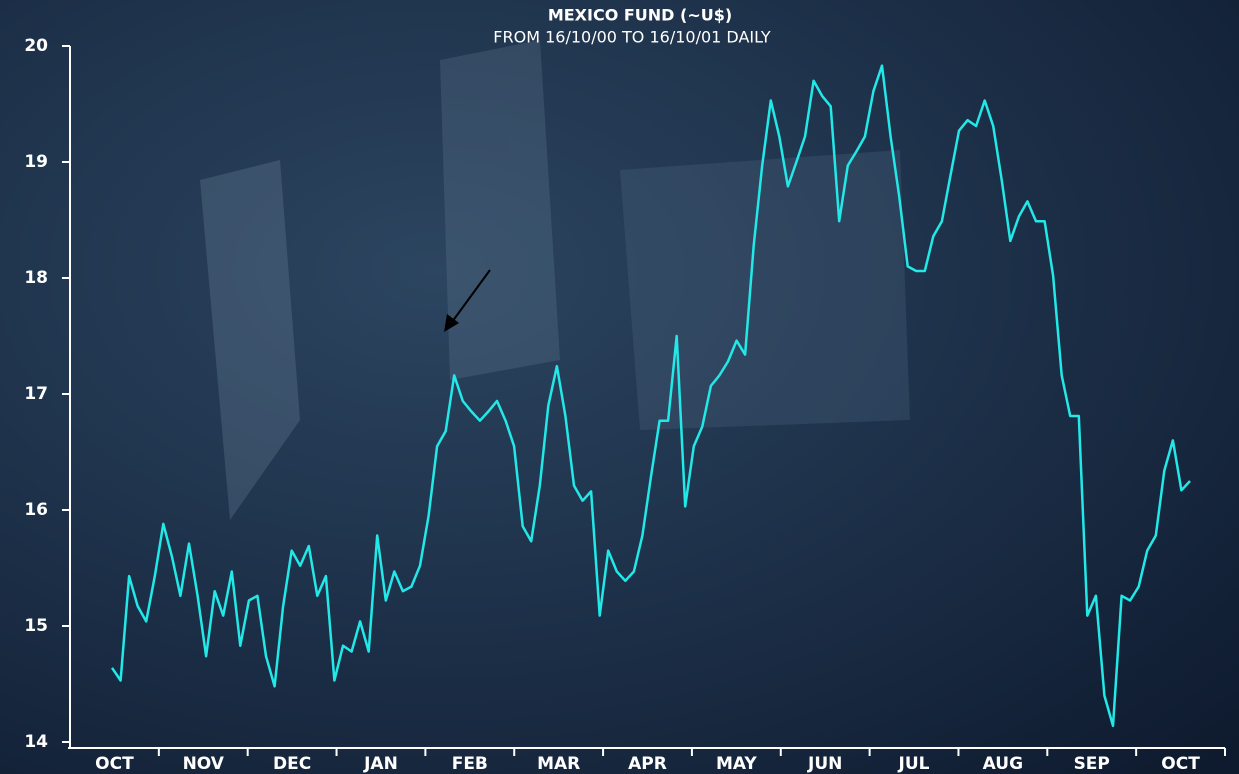 Image resolution: width=1239 pixels, height=774 pixels. Describe the element at coordinates (204, 764) in the screenshot. I see `x-tick-label: NOV` at that location.